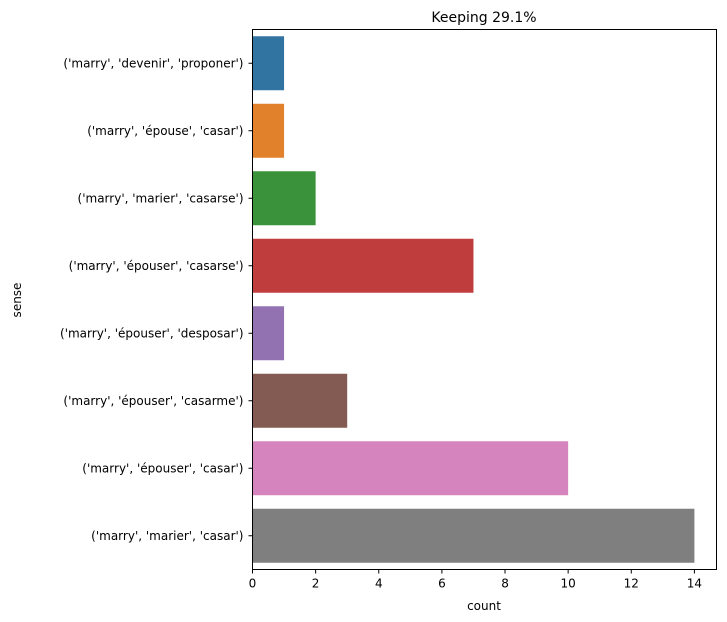 This screenshot has width=727, height=622. Describe the element at coordinates (253, 584) in the screenshot. I see `x-tick-label-0: 0` at that location.